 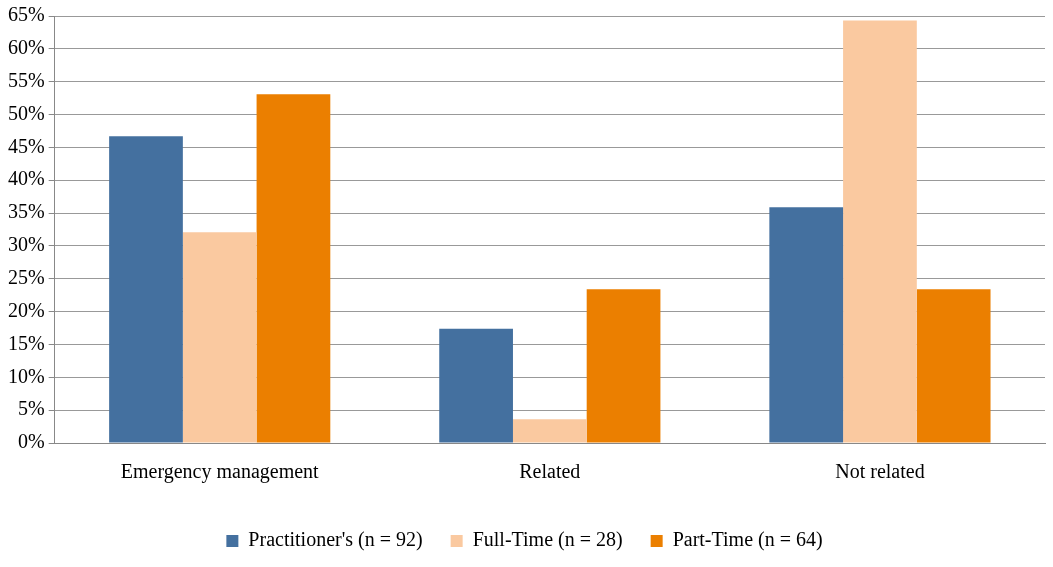 What do you see at coordinates (880, 471) in the screenshot?
I see `x-tick-label: Not related` at bounding box center [880, 471].